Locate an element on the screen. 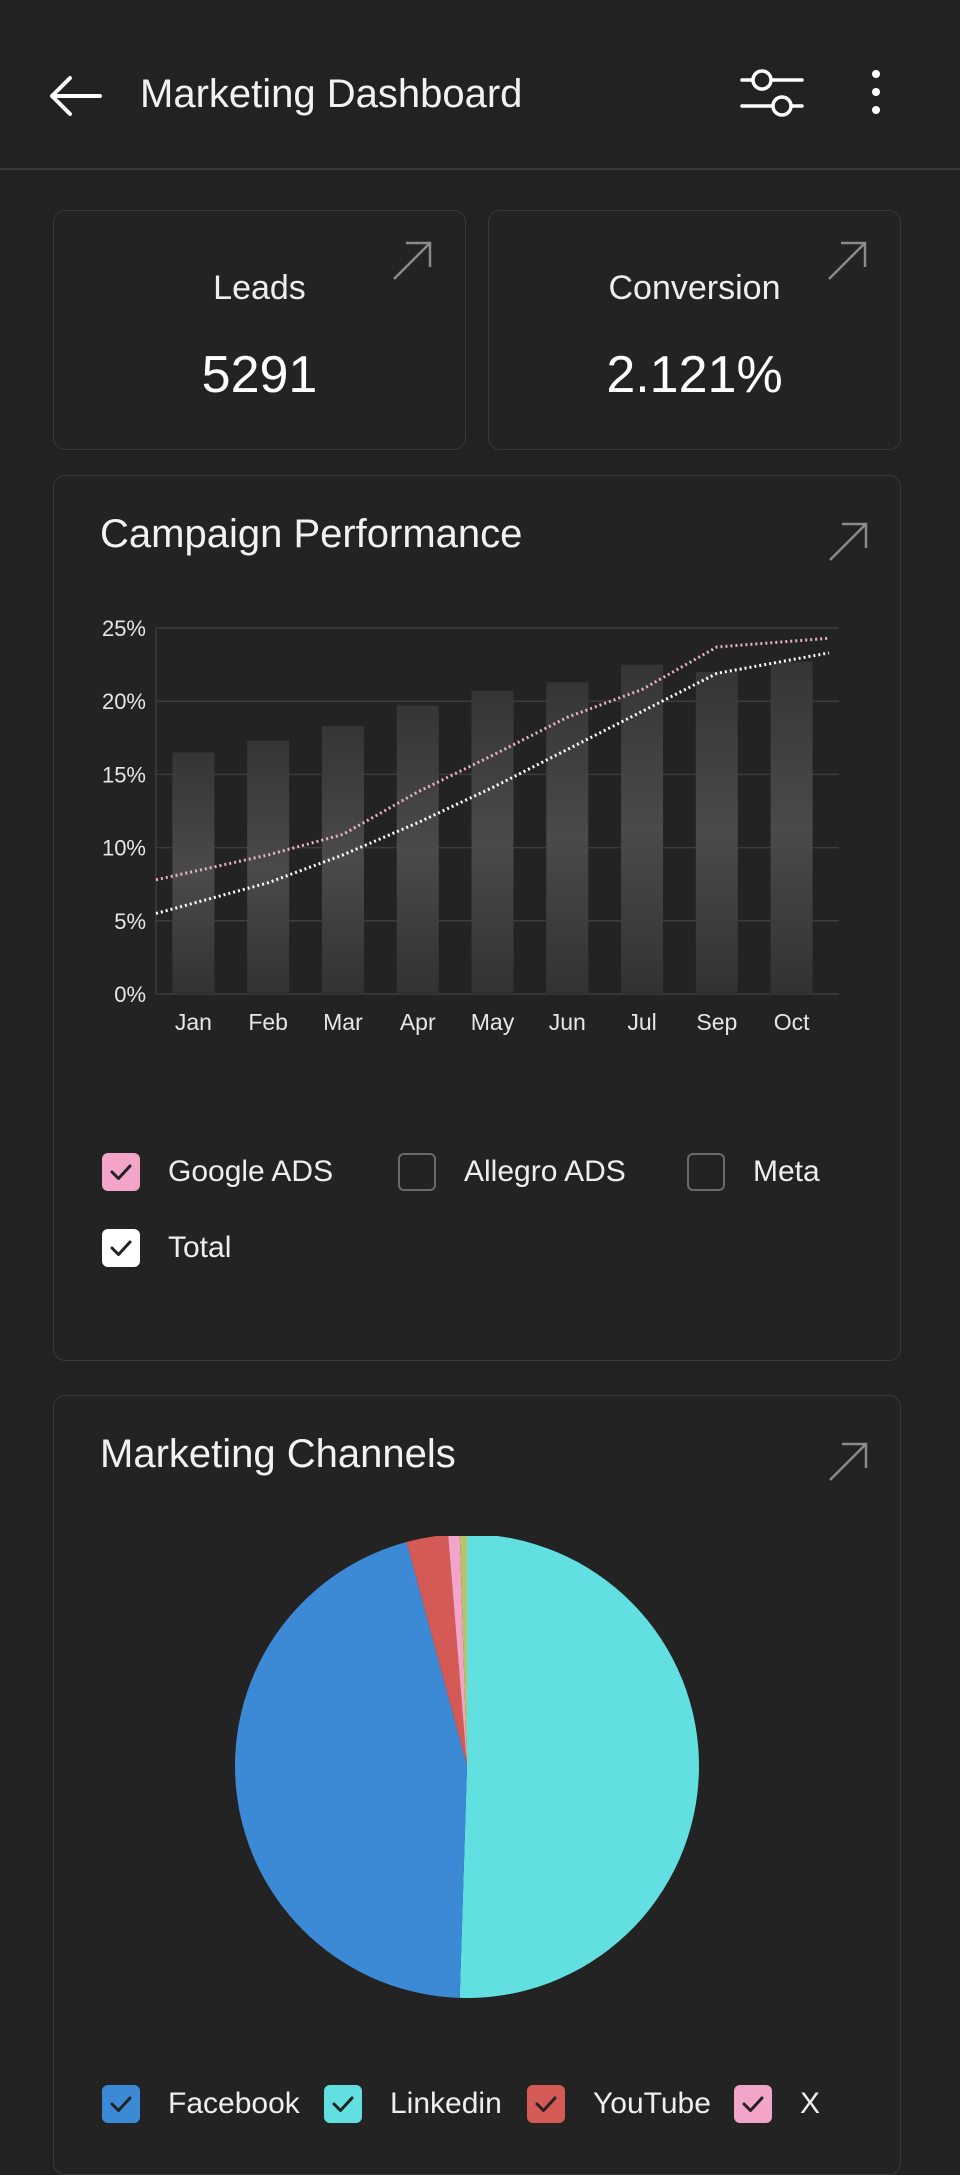 The width and height of the screenshot is (960, 2175). legend-label: Allegro ADS is located at coordinates (545, 1171).